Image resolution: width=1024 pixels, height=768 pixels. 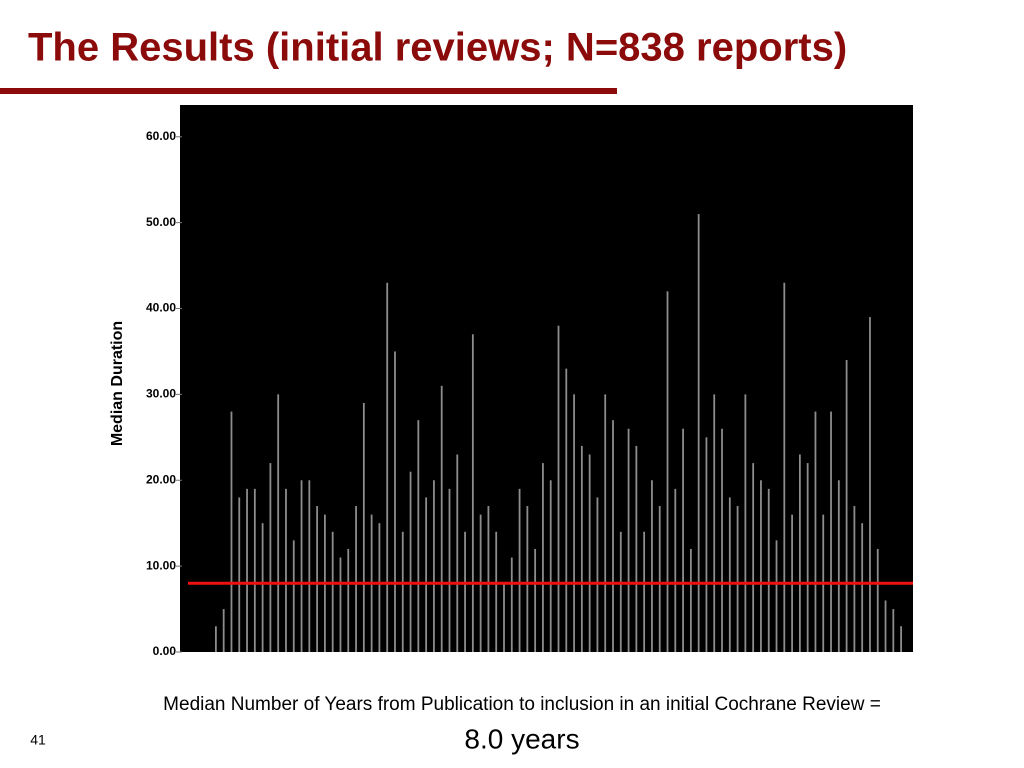 I want to click on y-tick-label: 0.00, so click(x=165, y=651).